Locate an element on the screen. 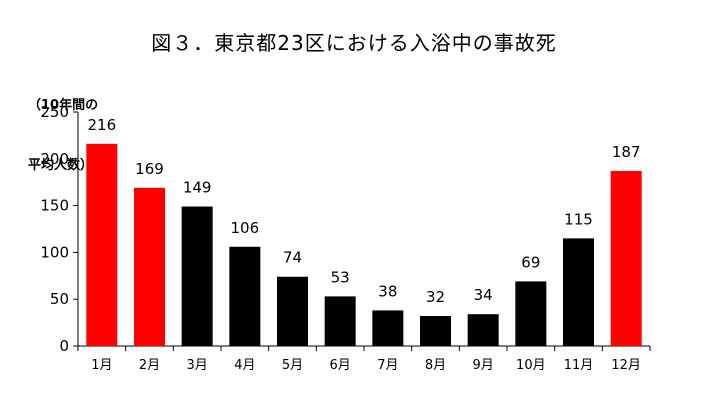  y-tick-label: 150 is located at coordinates (54, 206).